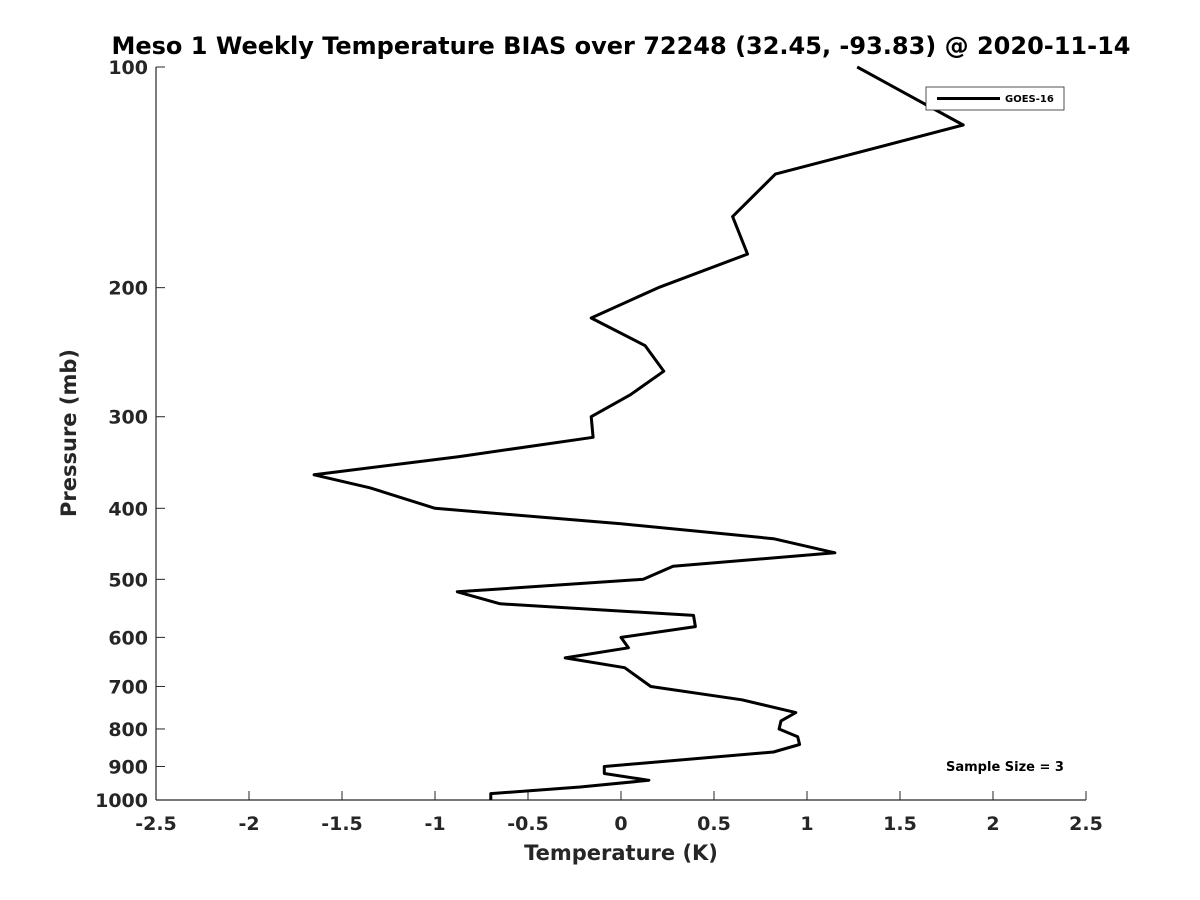  What do you see at coordinates (128, 767) in the screenshot?
I see `y-tick-label: 900` at bounding box center [128, 767].